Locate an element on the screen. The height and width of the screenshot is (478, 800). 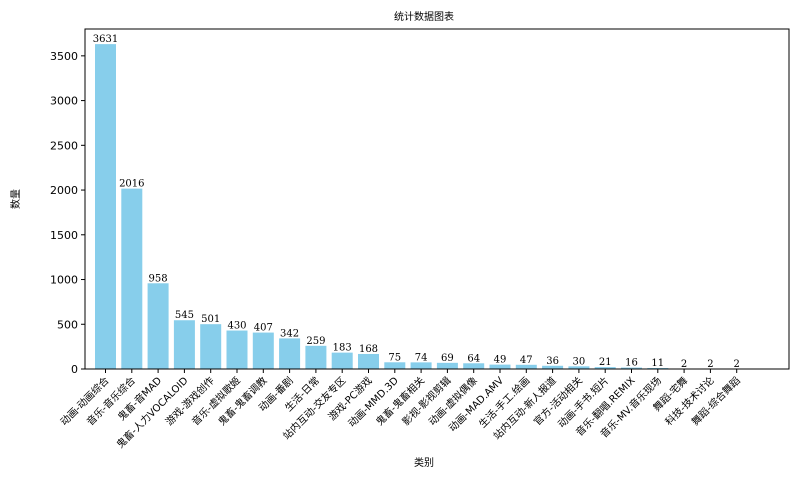
bar-value-label: 30 is located at coordinates (579, 361).